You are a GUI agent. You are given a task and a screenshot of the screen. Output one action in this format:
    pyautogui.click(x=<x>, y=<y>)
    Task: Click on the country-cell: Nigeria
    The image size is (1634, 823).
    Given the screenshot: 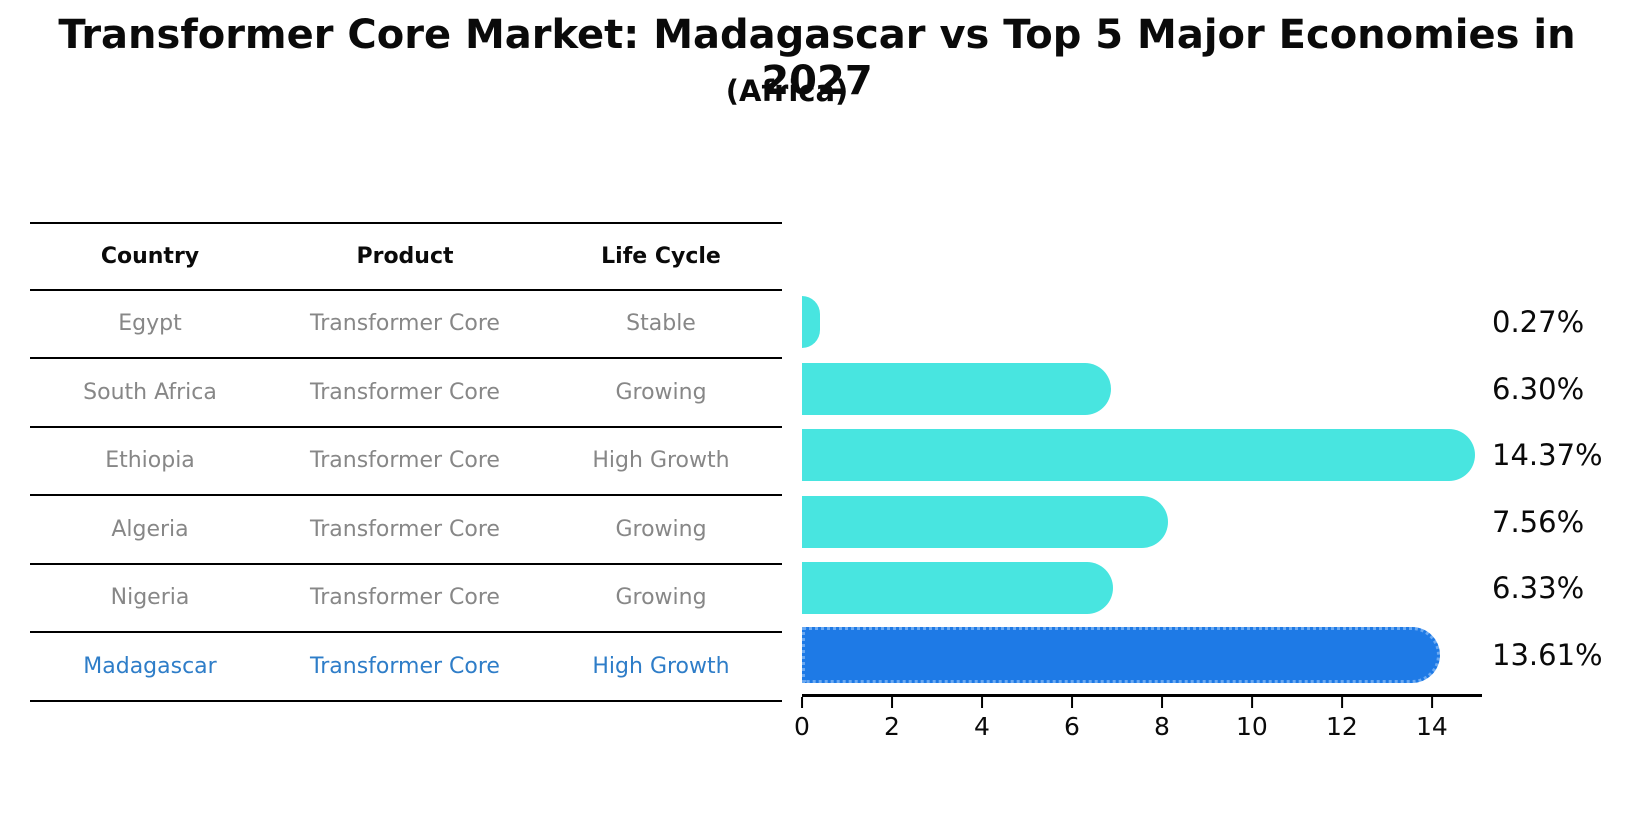 What is the action you would take?
    pyautogui.click(x=150, y=598)
    